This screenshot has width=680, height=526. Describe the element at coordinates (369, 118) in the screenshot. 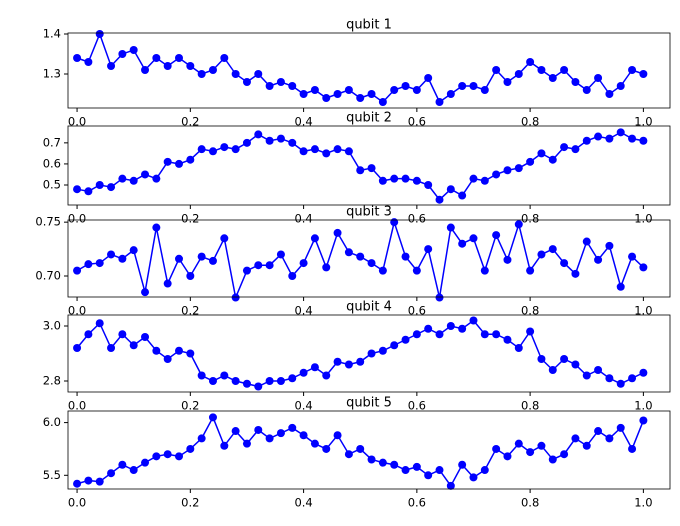

I see `subplot-title: qubit 2` at that location.